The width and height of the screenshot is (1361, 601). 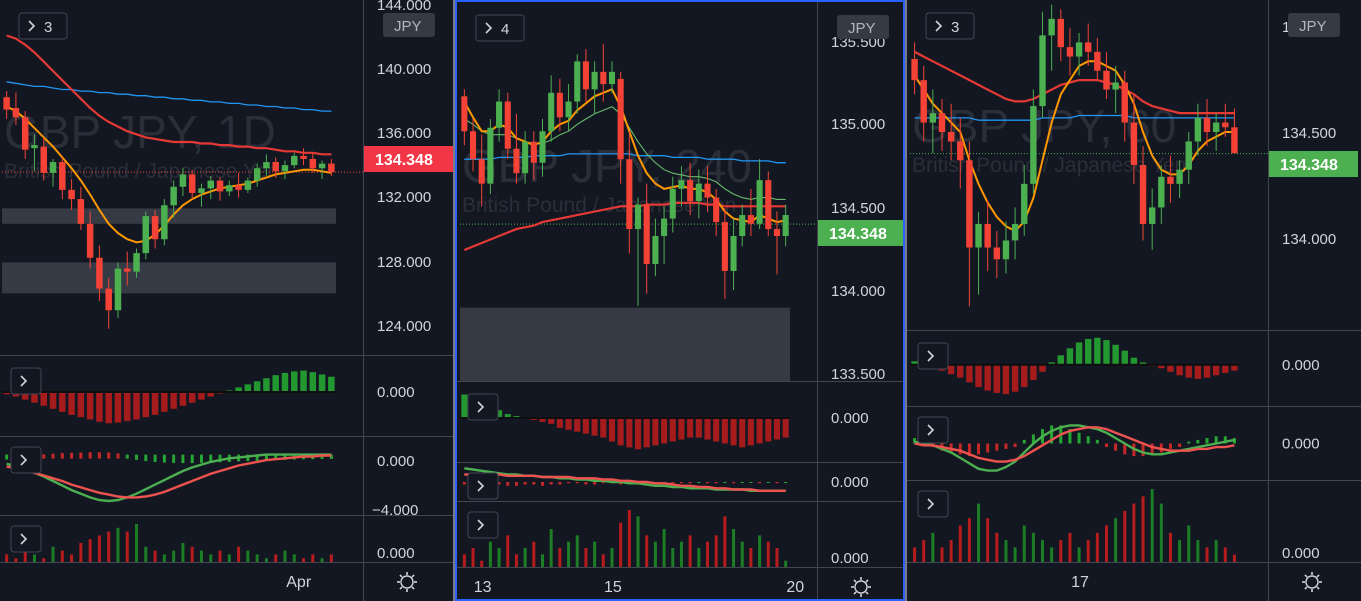 I want to click on signal-line-a, so click(x=625, y=479).